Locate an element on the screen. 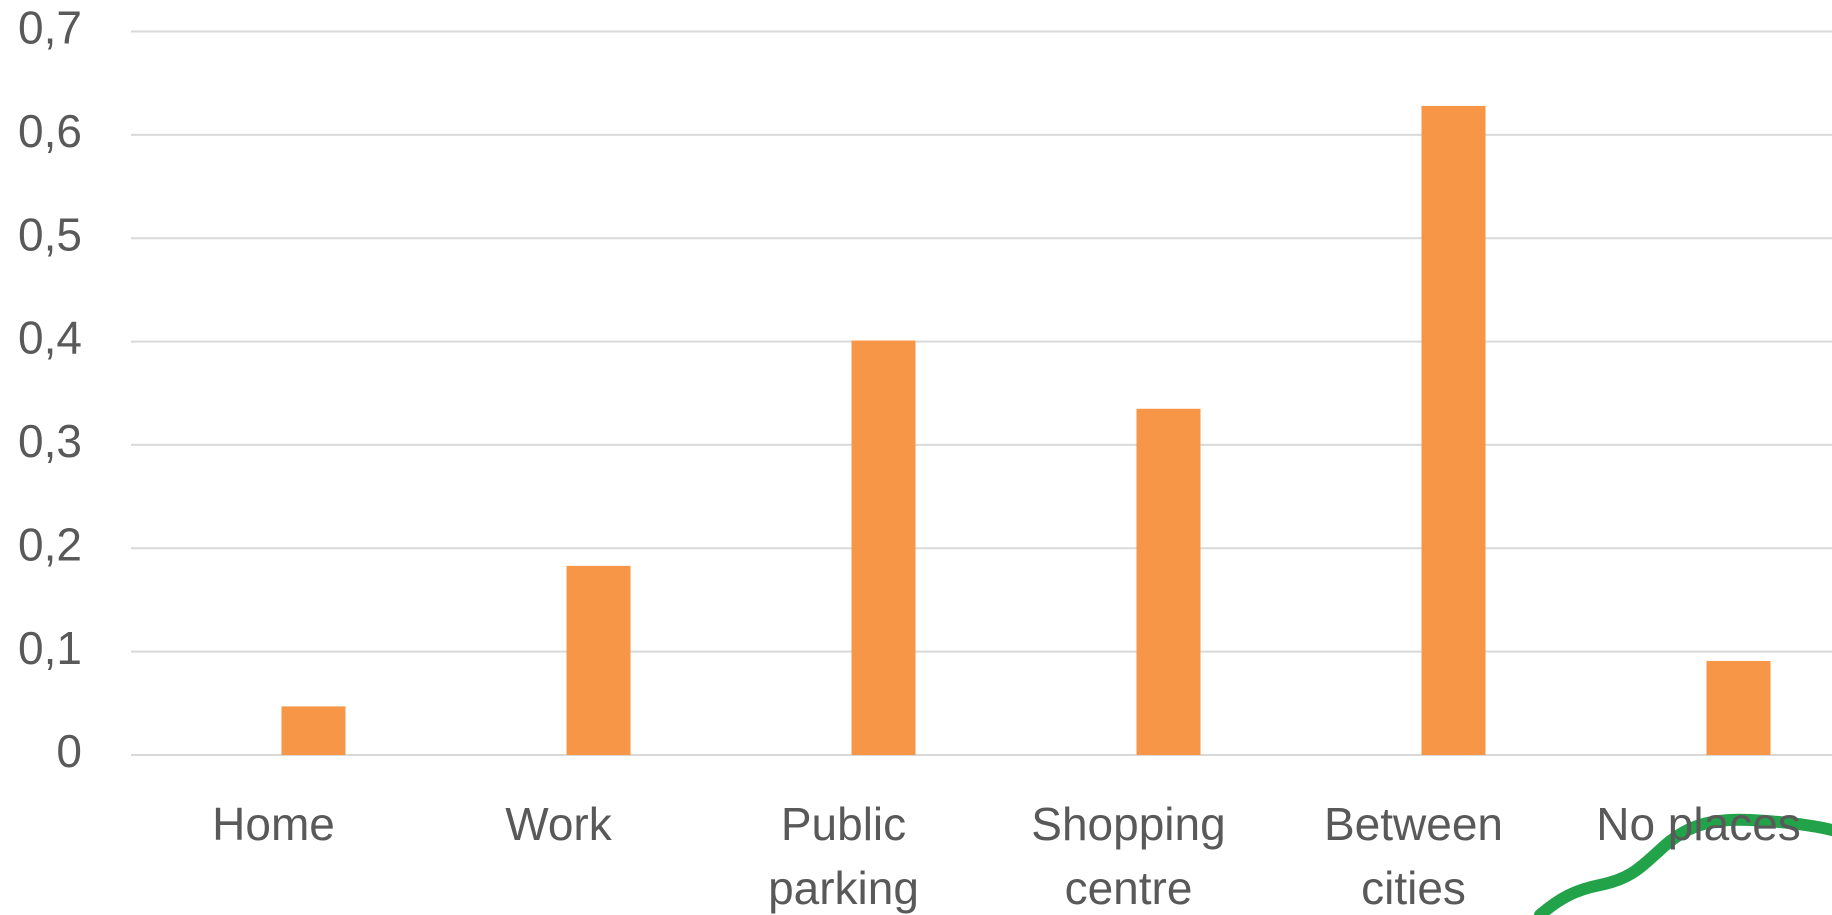  x-tick-label: Between cities is located at coordinates (1413, 856).